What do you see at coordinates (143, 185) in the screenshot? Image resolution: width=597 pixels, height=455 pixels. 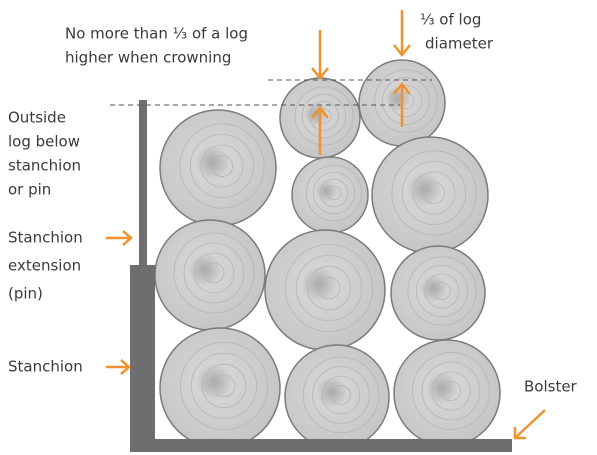 I see `stanchion-extension` at bounding box center [143, 185].